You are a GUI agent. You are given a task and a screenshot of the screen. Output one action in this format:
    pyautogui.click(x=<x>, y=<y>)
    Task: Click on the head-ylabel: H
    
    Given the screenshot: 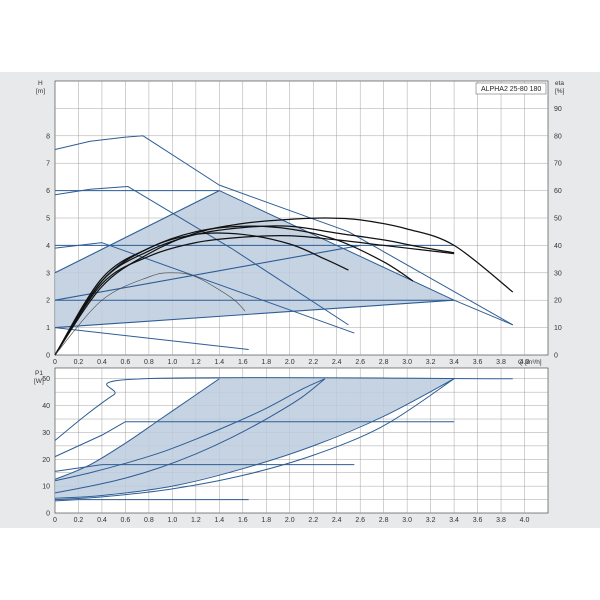 What is the action you would take?
    pyautogui.click(x=40, y=83)
    